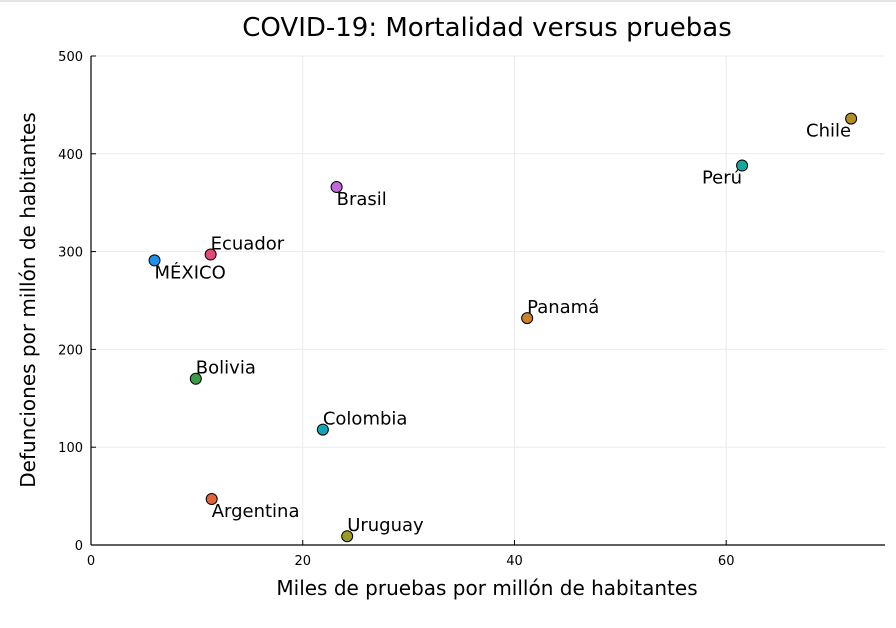 The width and height of the screenshot is (896, 628). What do you see at coordinates (302, 561) in the screenshot?
I see `x-tick-label: 20` at bounding box center [302, 561].